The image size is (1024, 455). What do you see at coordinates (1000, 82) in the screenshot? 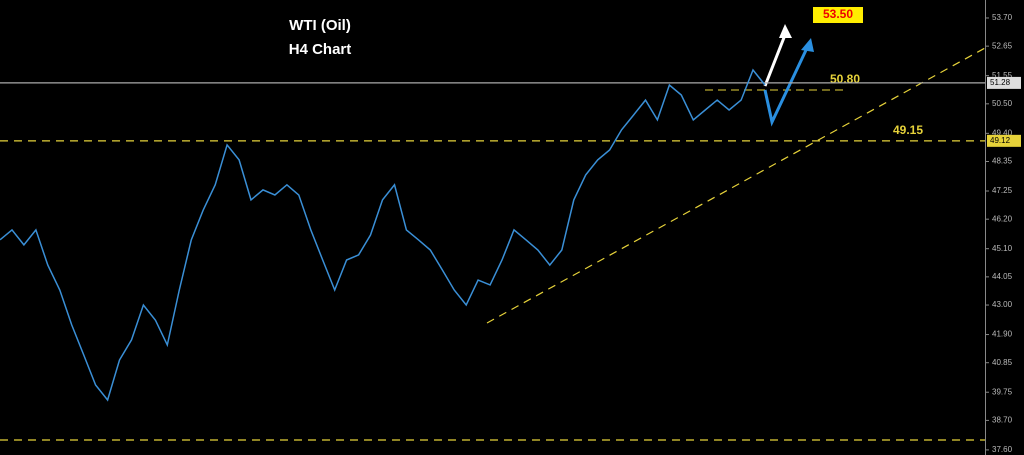
I see `price-tag-label: 51.28` at bounding box center [1000, 82].